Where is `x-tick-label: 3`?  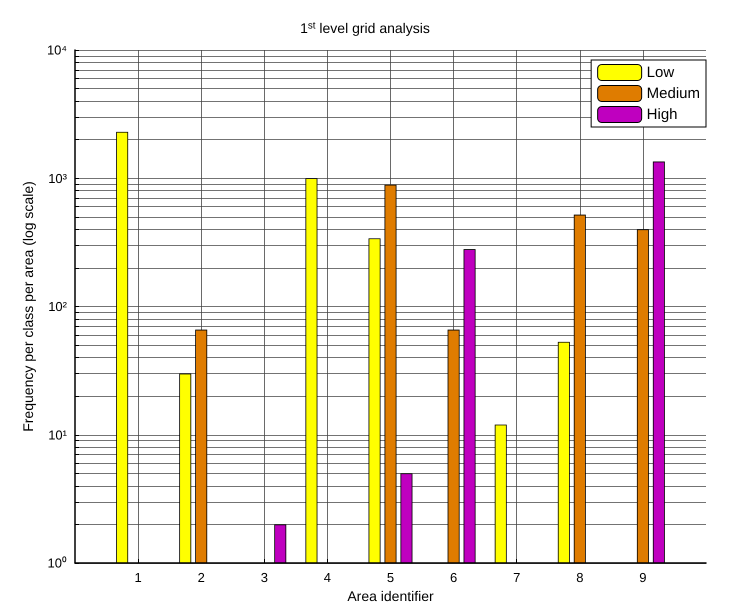
x-tick-label: 3 is located at coordinates (264, 577).